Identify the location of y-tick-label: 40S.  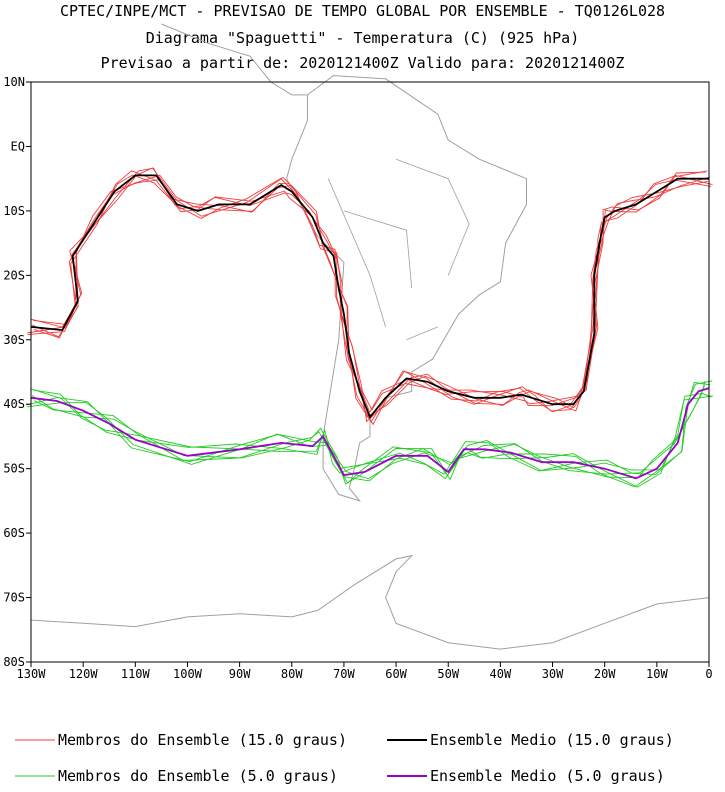
(14, 404).